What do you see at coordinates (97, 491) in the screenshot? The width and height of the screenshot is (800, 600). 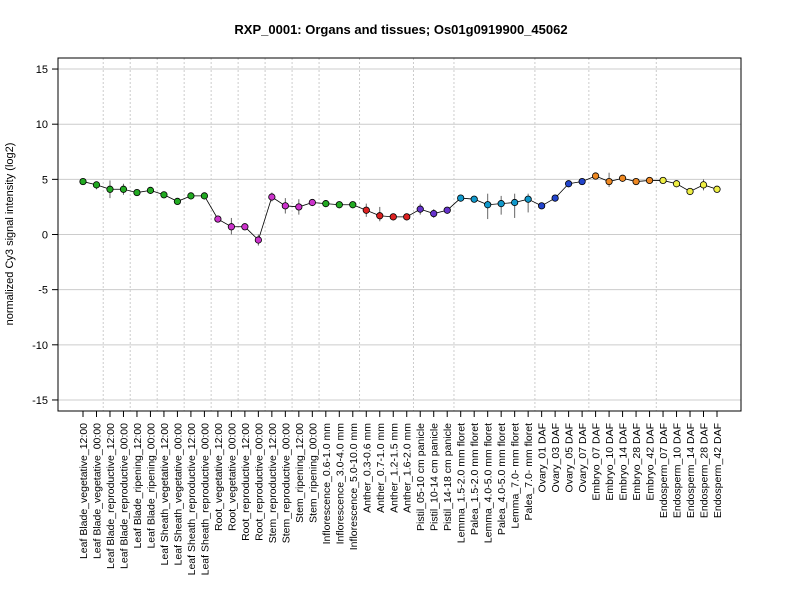 I see `x-tick-label: Leaf Blade_vegetative_00:00` at bounding box center [97, 491].